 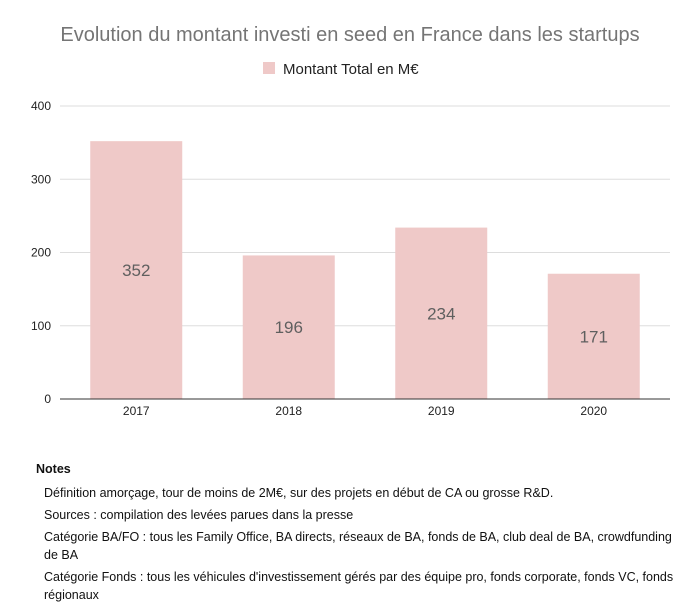 I want to click on data-label: 234, so click(x=441, y=313).